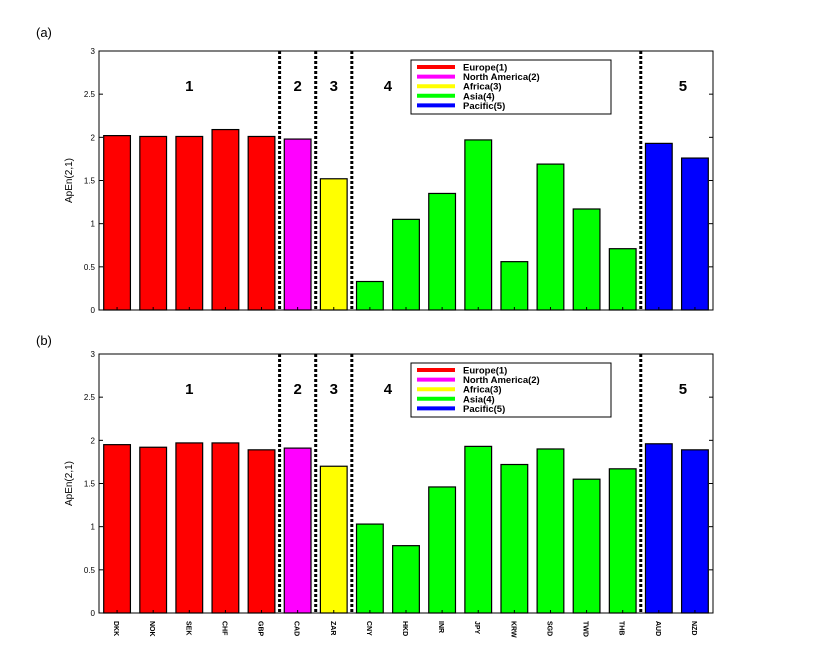  What do you see at coordinates (512, 629) in the screenshot?
I see `x-tick-label: KRW` at bounding box center [512, 629].